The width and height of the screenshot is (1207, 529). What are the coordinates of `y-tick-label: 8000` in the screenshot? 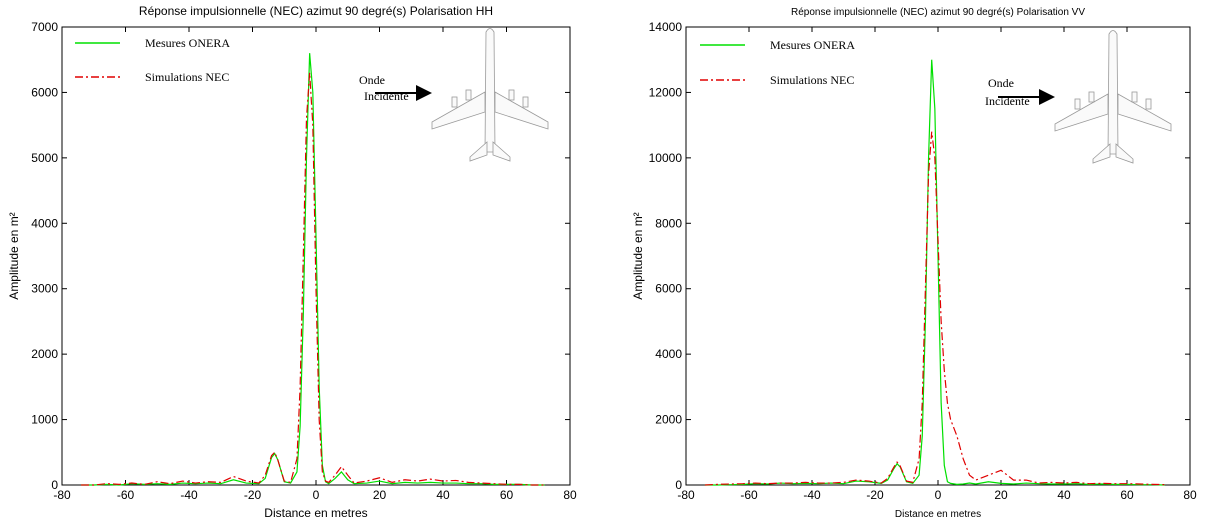 It's located at (668, 223).